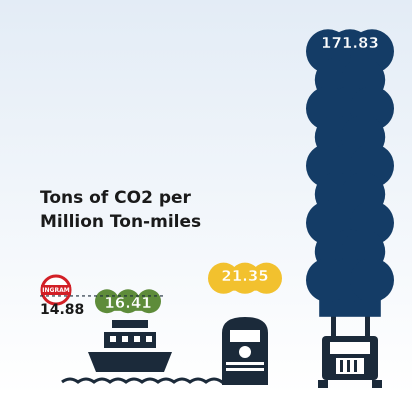  I want to click on title-line: Tons of CO2 per, so click(116, 198).